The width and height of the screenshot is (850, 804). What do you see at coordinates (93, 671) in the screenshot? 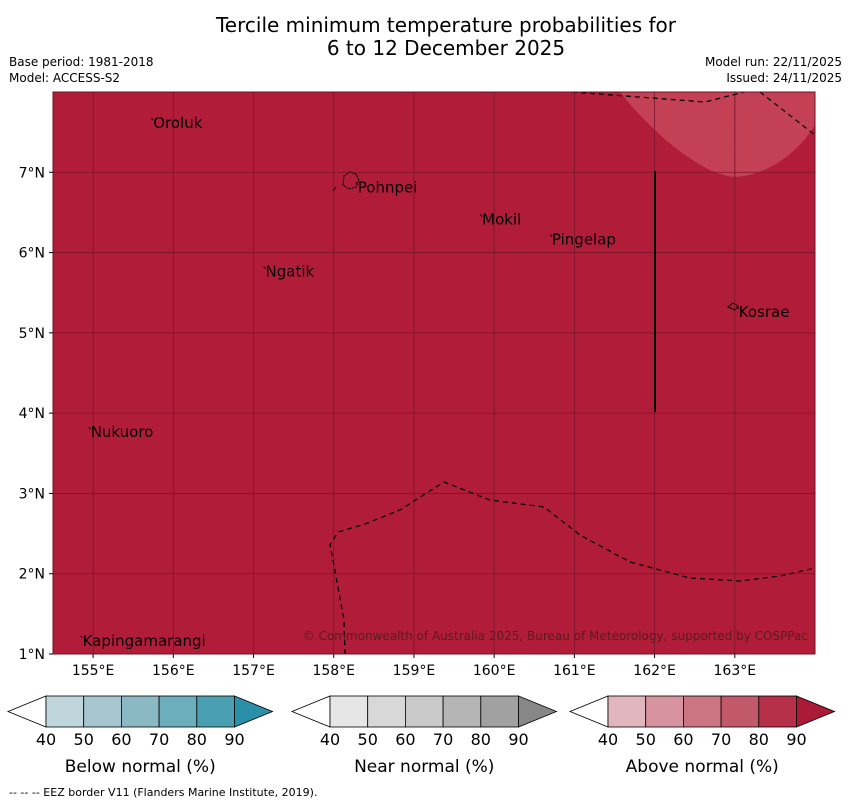
I see `lon-tick-label: 155°E` at bounding box center [93, 671].